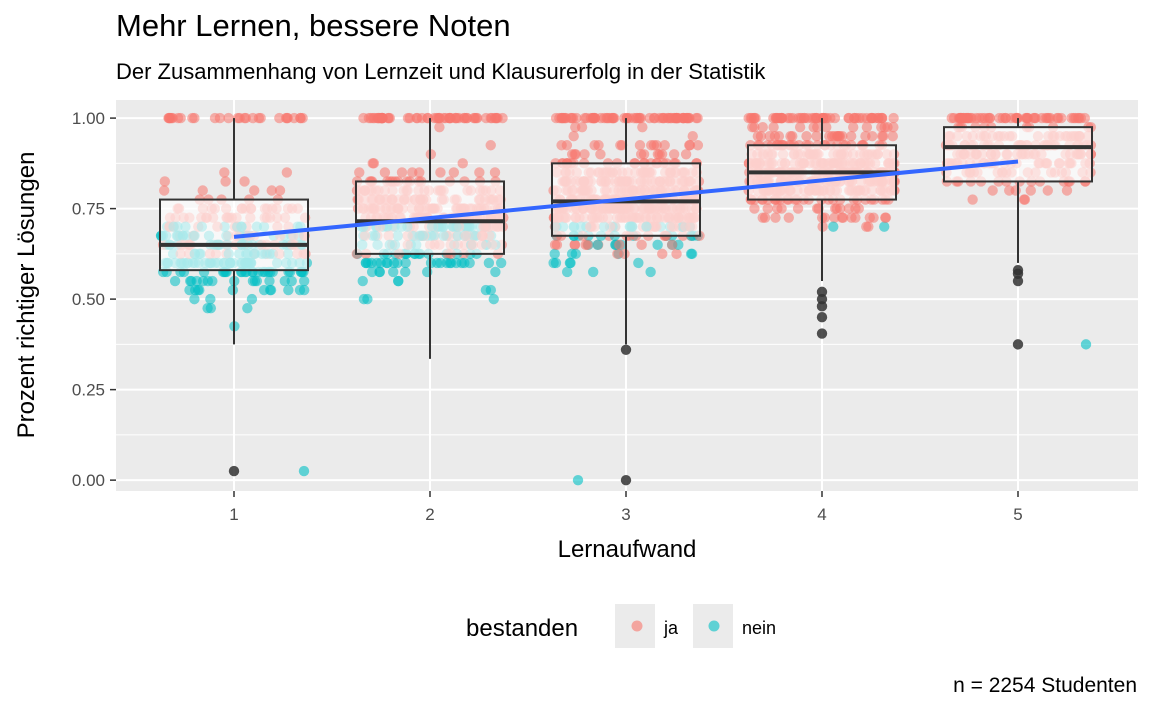 The width and height of the screenshot is (1152, 711). What do you see at coordinates (1018, 154) in the screenshot?
I see `box-iqr` at bounding box center [1018, 154].